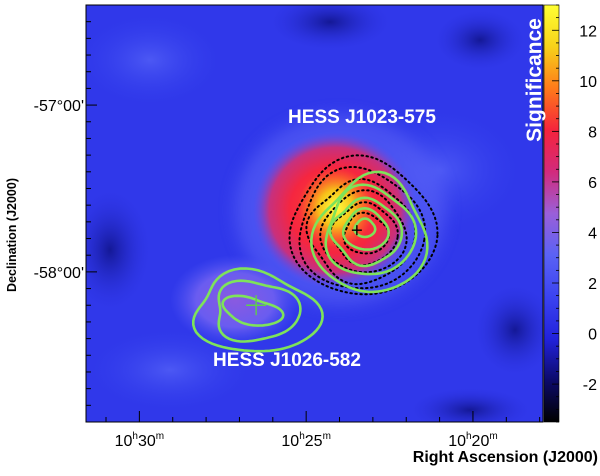 The image size is (600, 476). Describe the element at coordinates (362, 117) in the screenshot. I see `source-label-j1023: HESS J1023-575` at that location.